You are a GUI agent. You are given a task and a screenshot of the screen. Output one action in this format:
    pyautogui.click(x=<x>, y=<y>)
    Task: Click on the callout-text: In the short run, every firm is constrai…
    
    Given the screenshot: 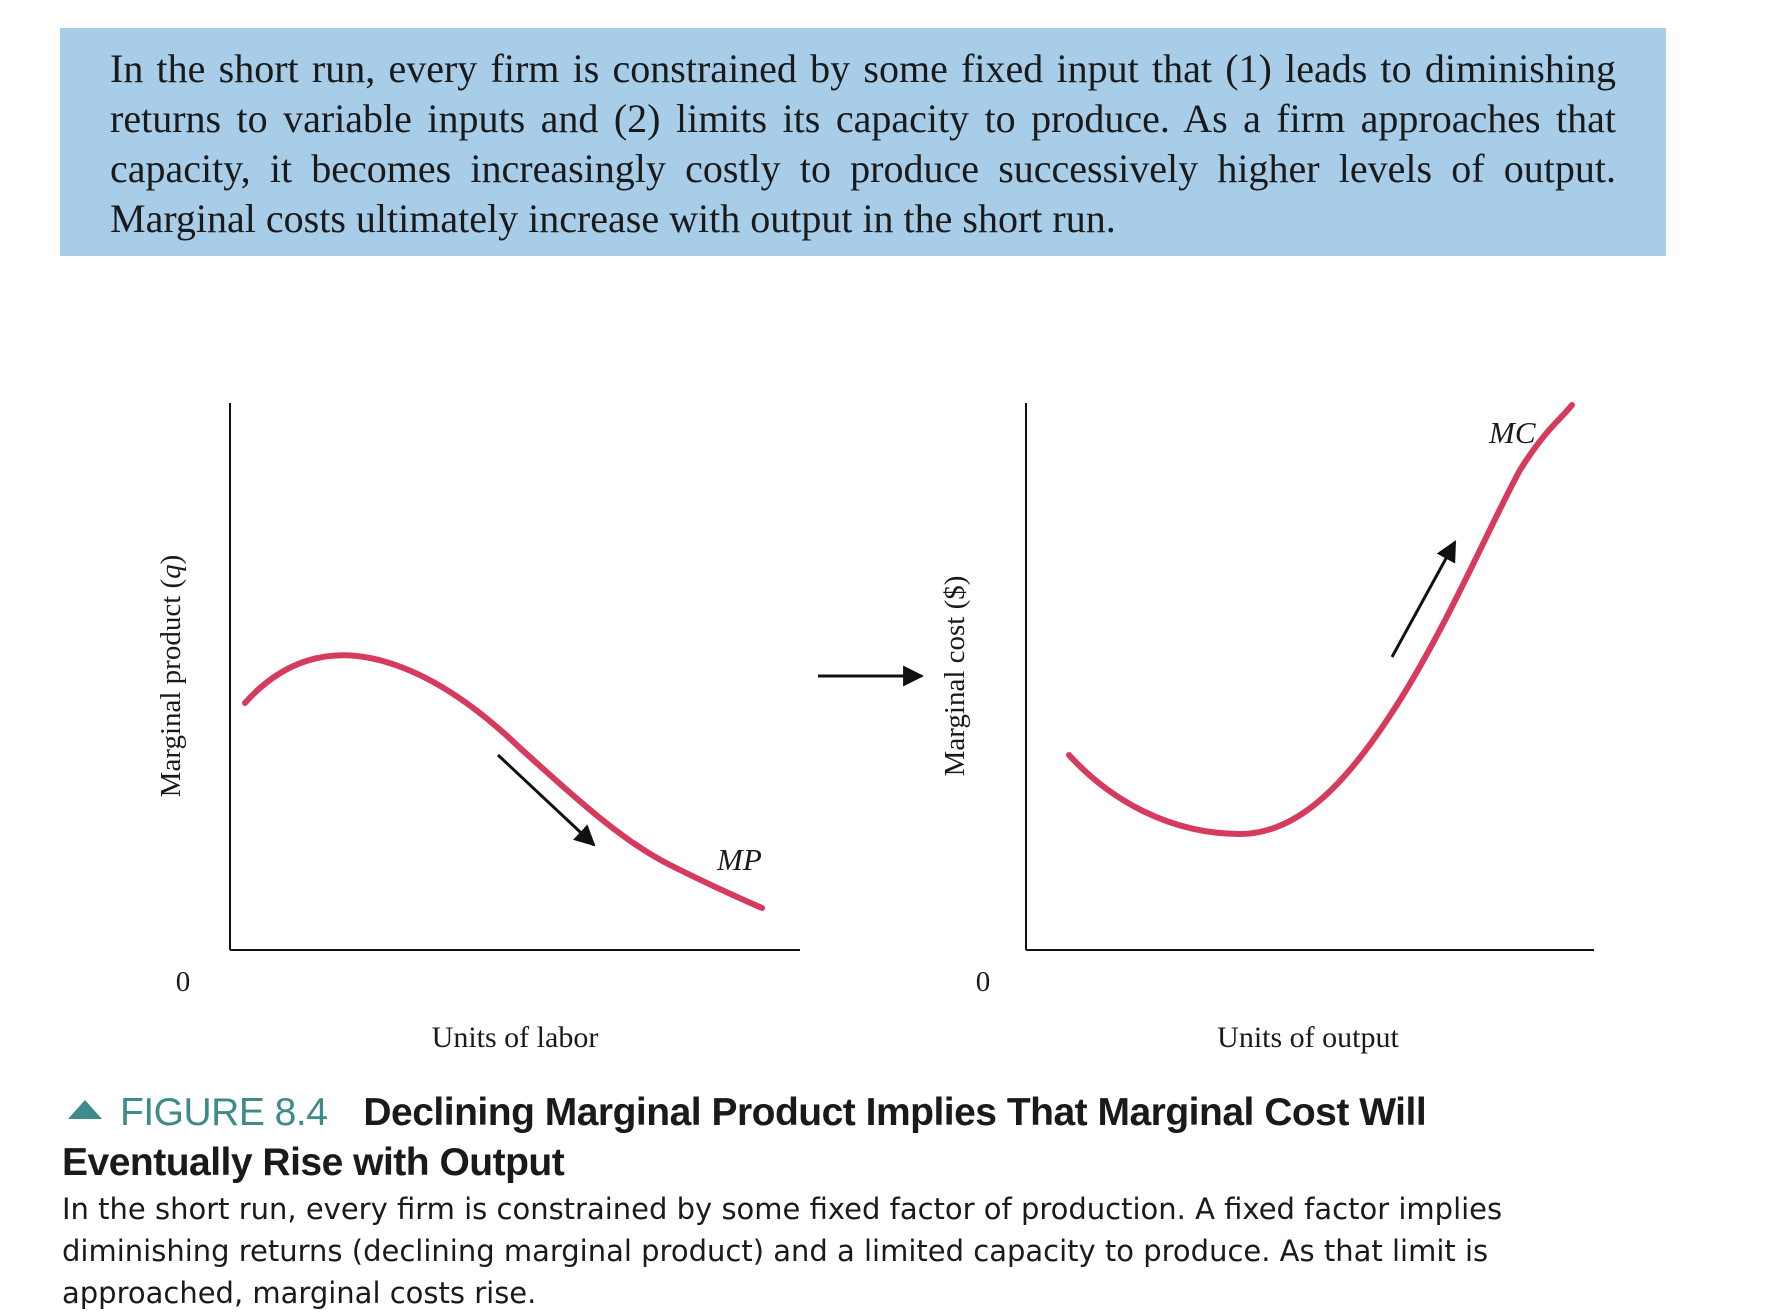 What is the action you would take?
    pyautogui.click(x=863, y=143)
    